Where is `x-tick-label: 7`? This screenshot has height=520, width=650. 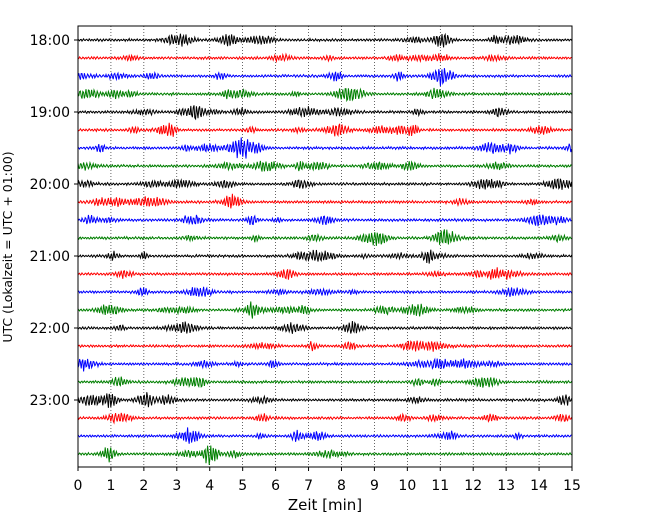 x-tick-label: 7 is located at coordinates (308, 486).